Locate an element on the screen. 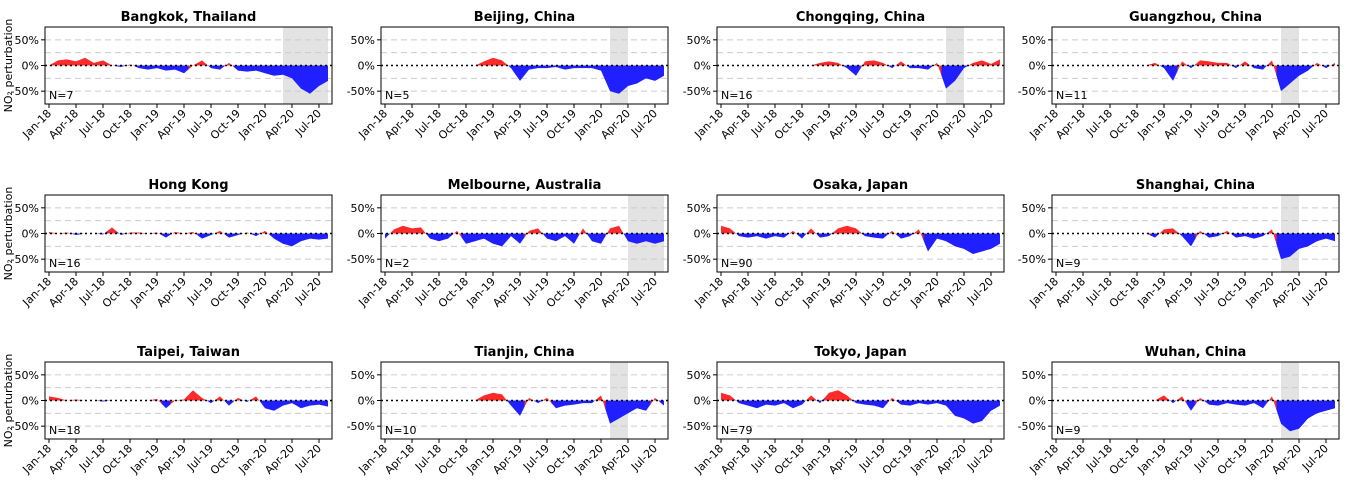 This screenshot has height=504, width=1352. y-tick-label: 50% is located at coordinates (27, 375).